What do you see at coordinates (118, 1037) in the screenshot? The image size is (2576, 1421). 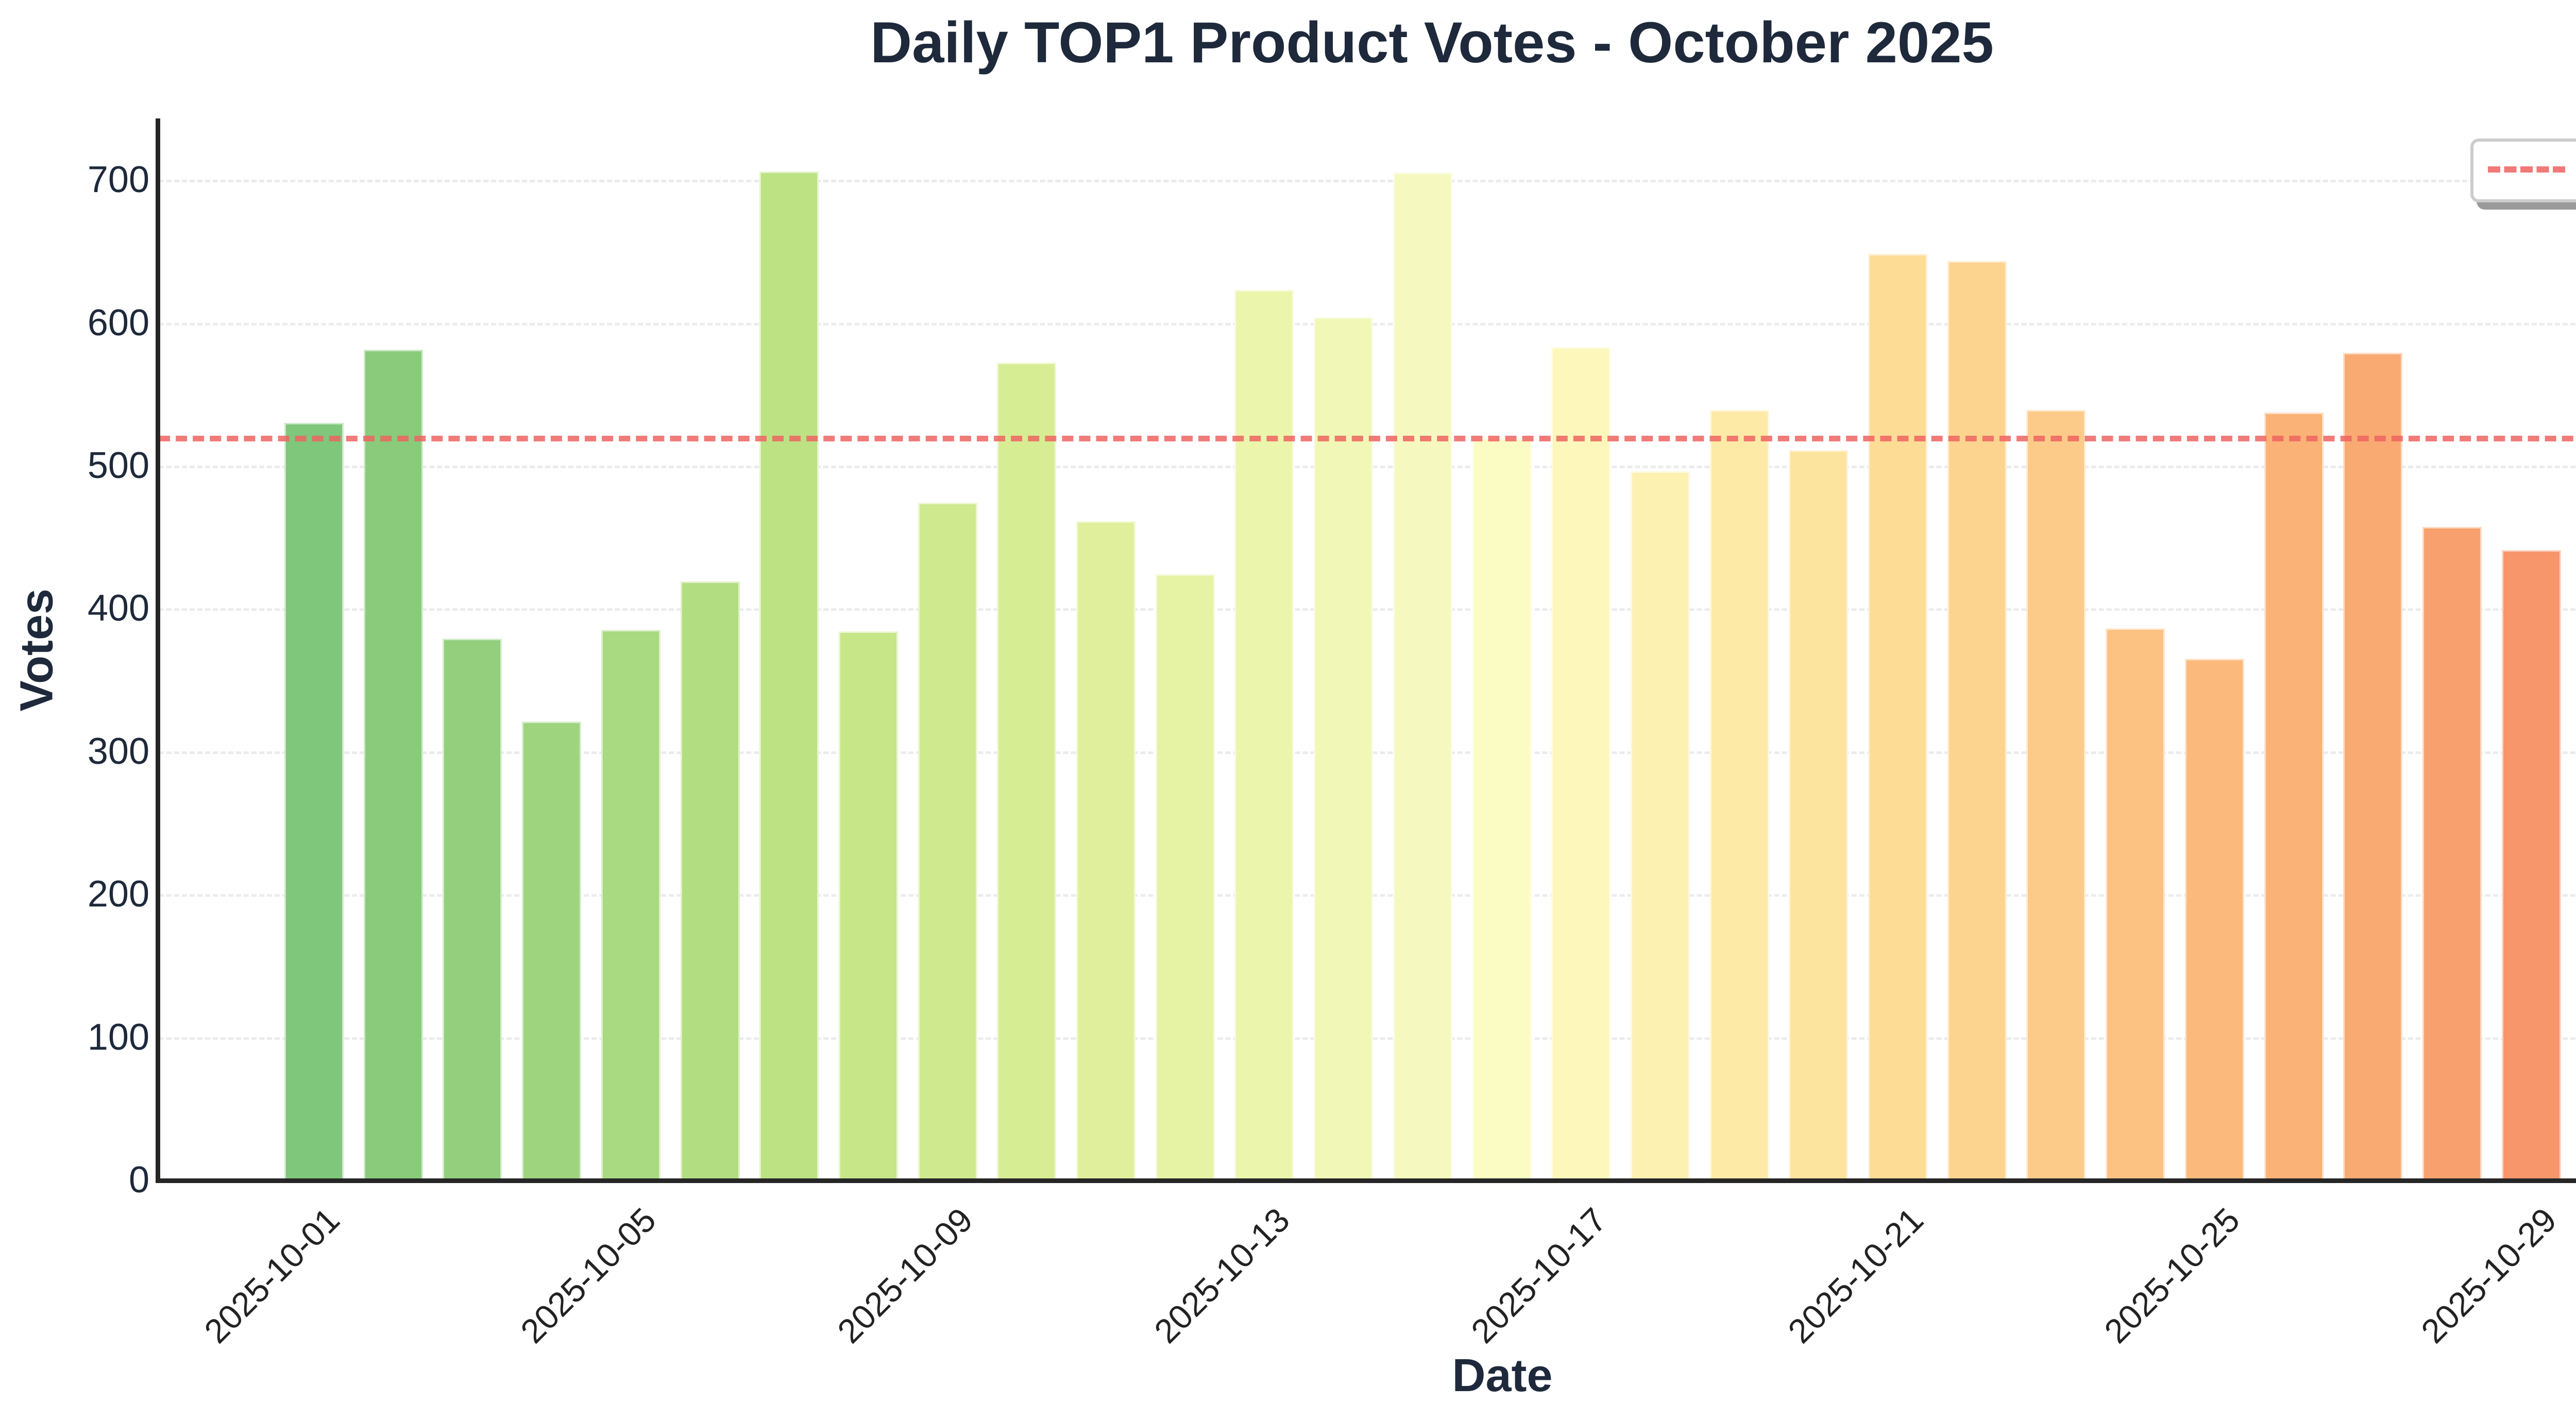 I see `y-tick-label: 100` at bounding box center [118, 1037].